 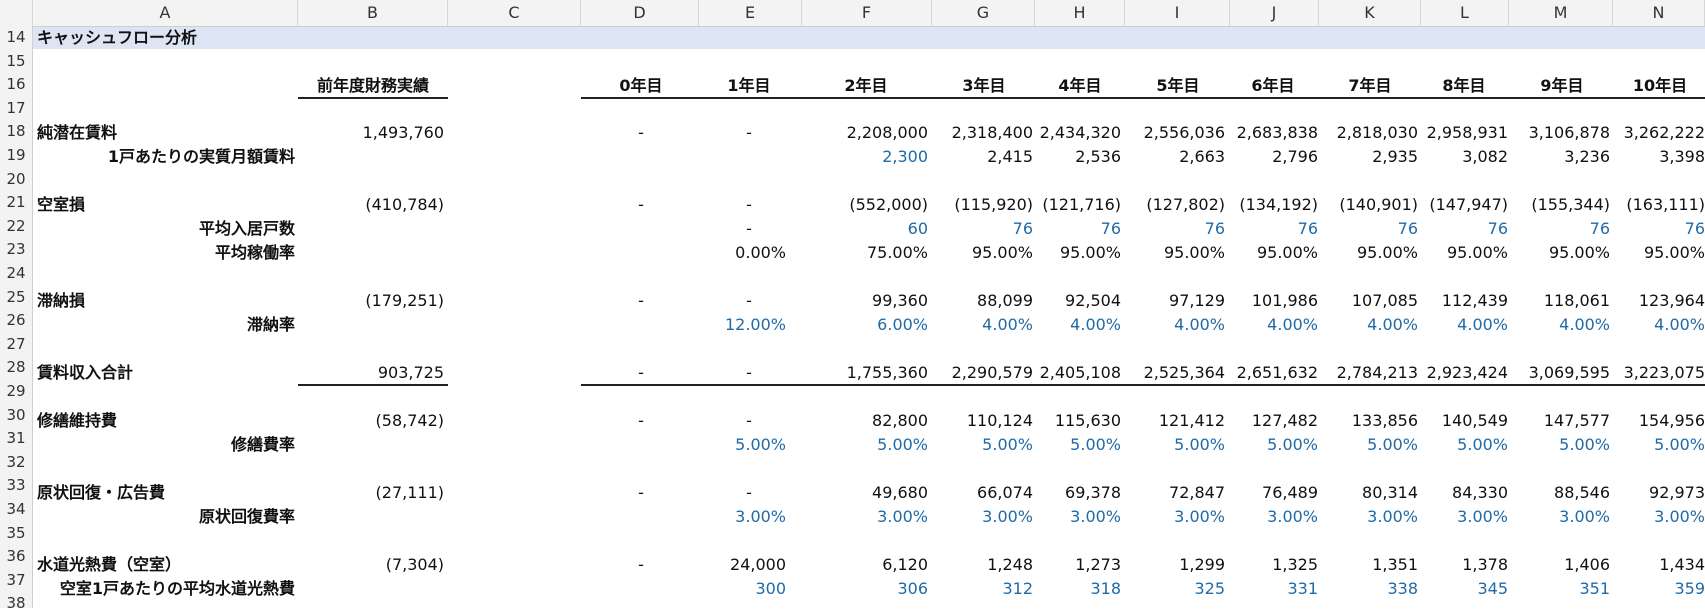 What do you see at coordinates (1395, 564) in the screenshot?
I see `year-value-cell: 1,351` at bounding box center [1395, 564].